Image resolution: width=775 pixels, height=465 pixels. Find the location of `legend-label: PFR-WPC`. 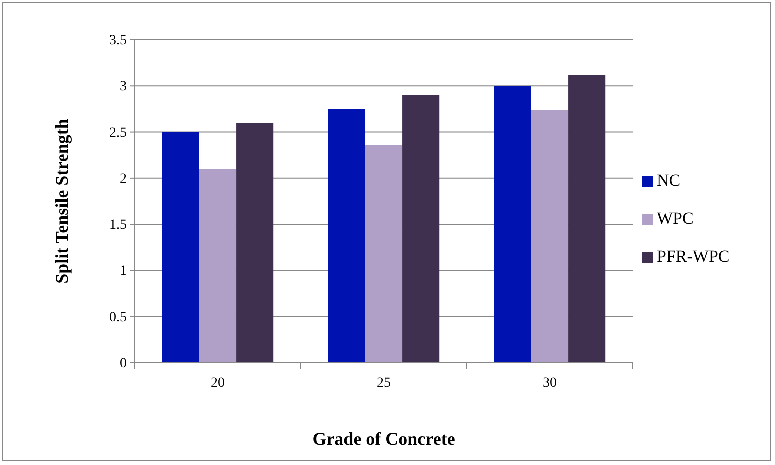

legend-label: PFR-WPC is located at coordinates (693, 256).